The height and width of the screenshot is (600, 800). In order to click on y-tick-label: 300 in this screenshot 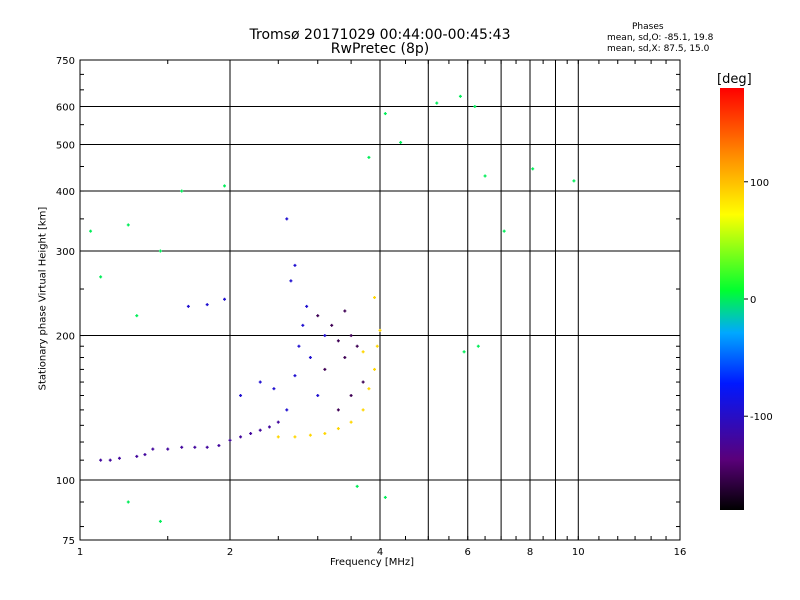, I will do `click(65, 252)`.